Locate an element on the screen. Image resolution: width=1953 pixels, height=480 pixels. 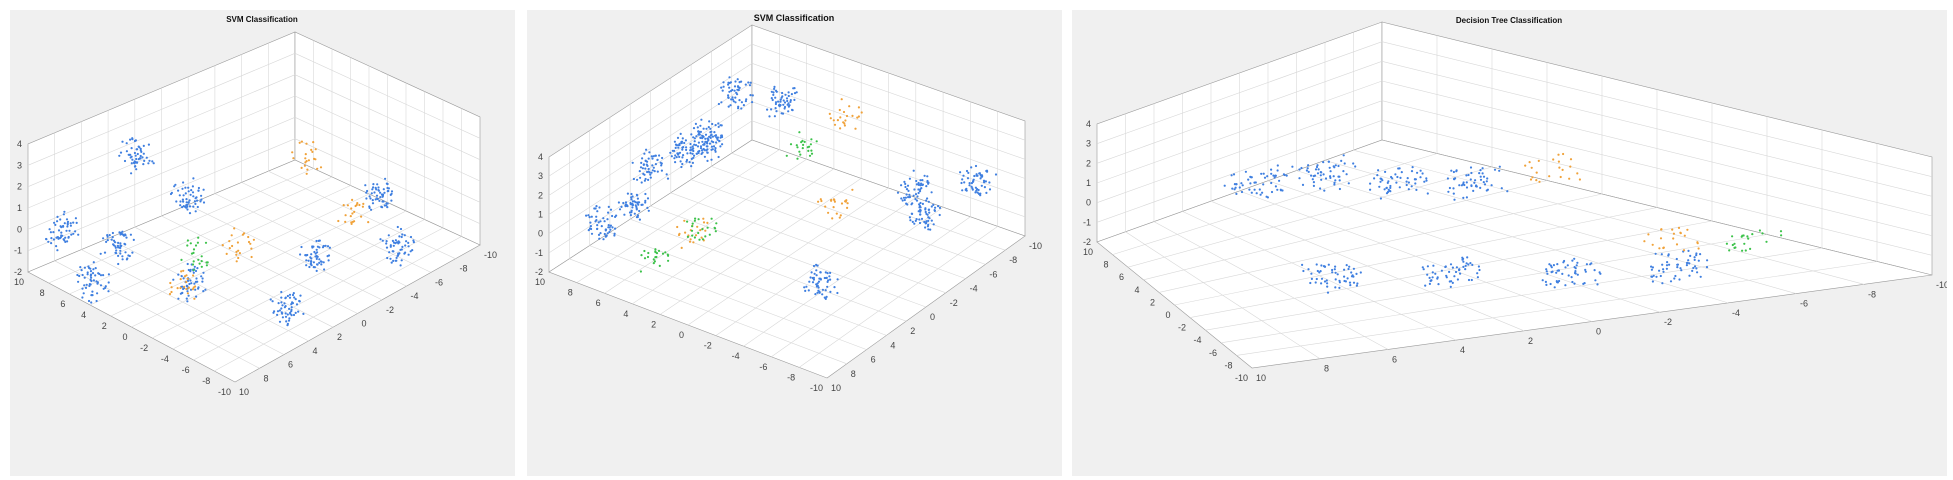
z-tick-label: 0 is located at coordinates (540, 234).